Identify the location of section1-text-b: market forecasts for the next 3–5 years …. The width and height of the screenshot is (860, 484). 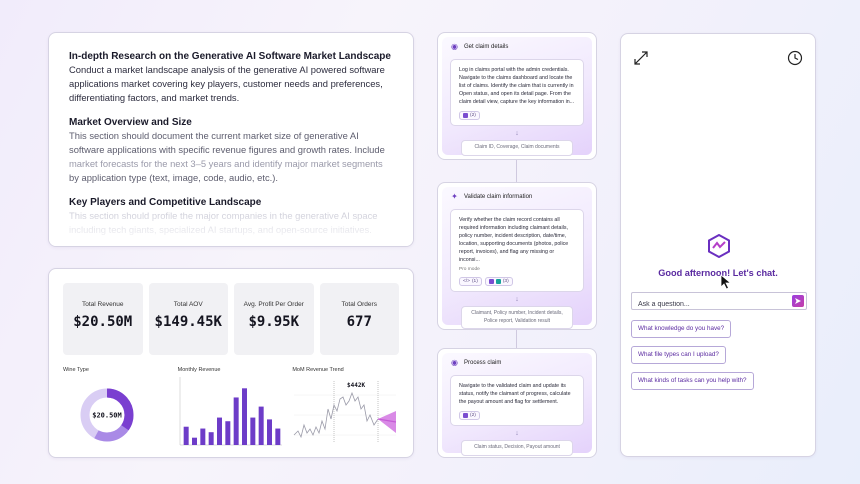
(226, 163).